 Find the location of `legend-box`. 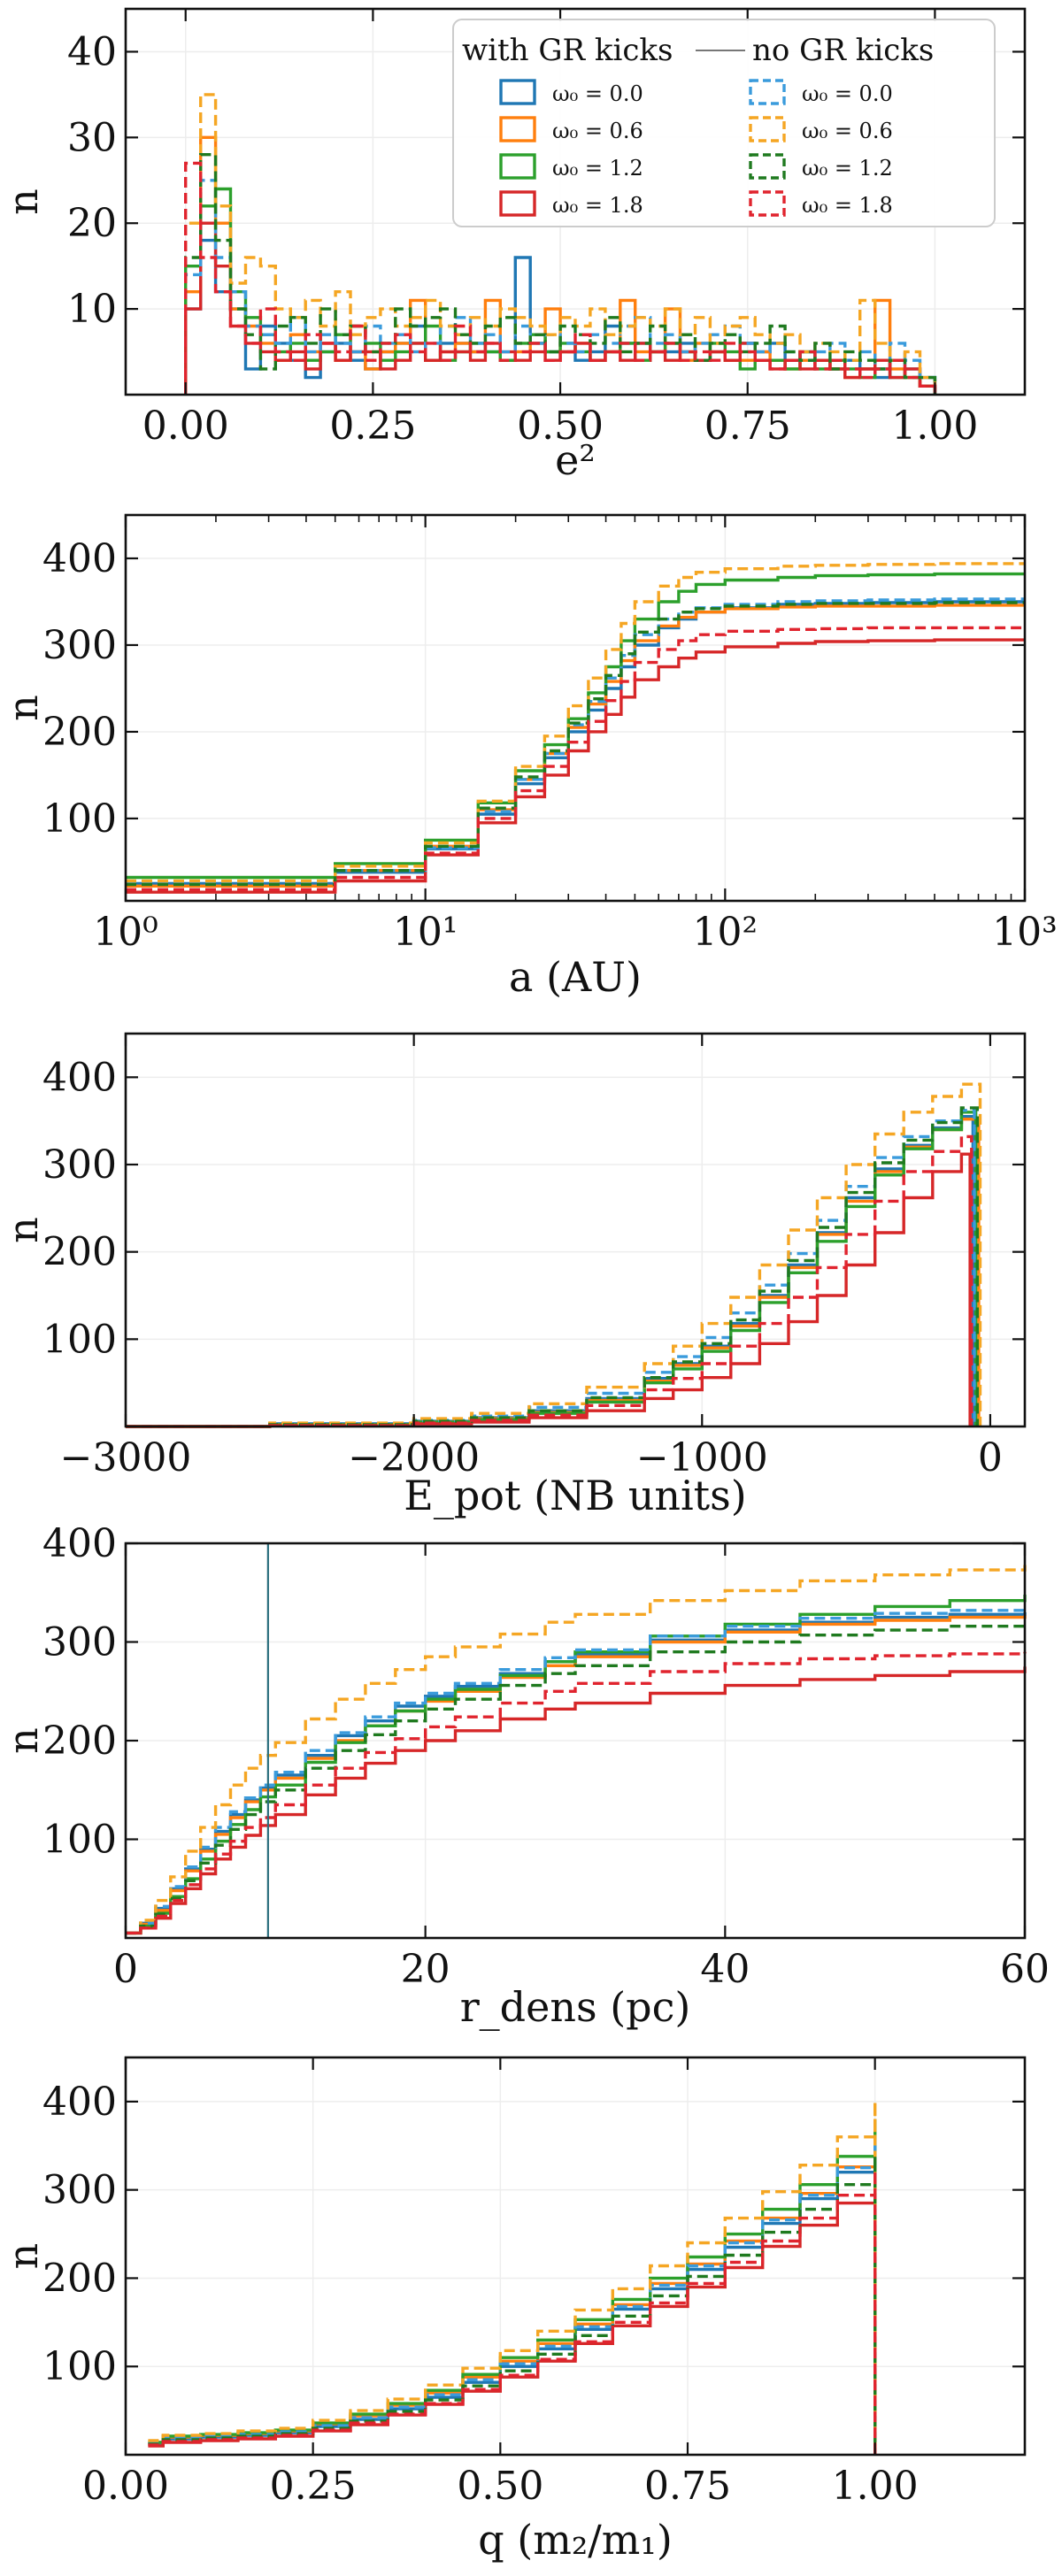

legend-box is located at coordinates (724, 123).